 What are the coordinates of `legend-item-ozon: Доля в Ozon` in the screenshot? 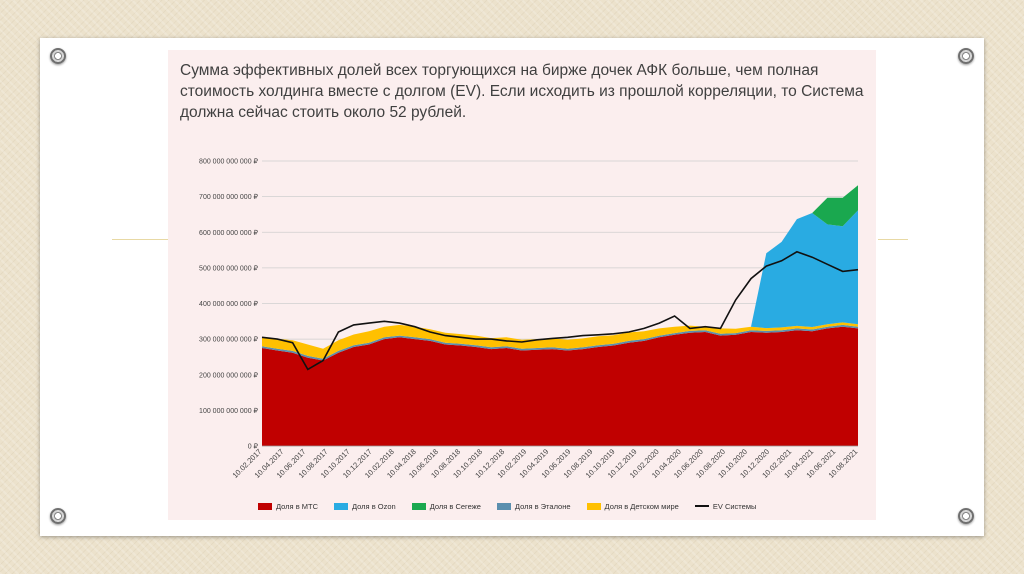 It's located at (365, 506).